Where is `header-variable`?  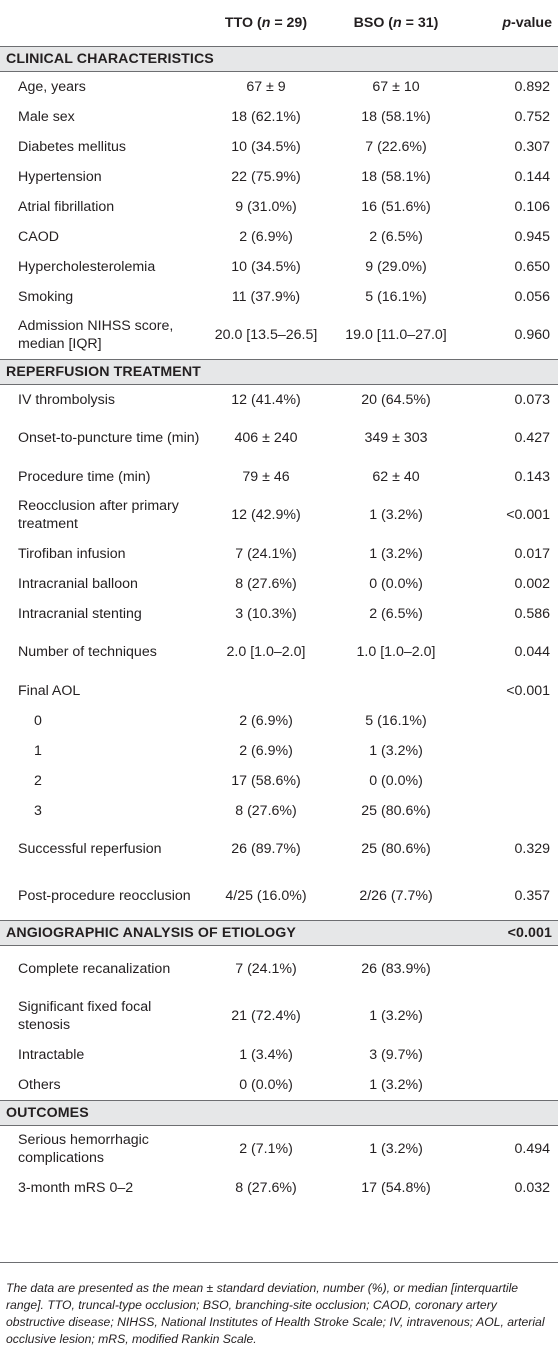 header-variable is located at coordinates (100, 23).